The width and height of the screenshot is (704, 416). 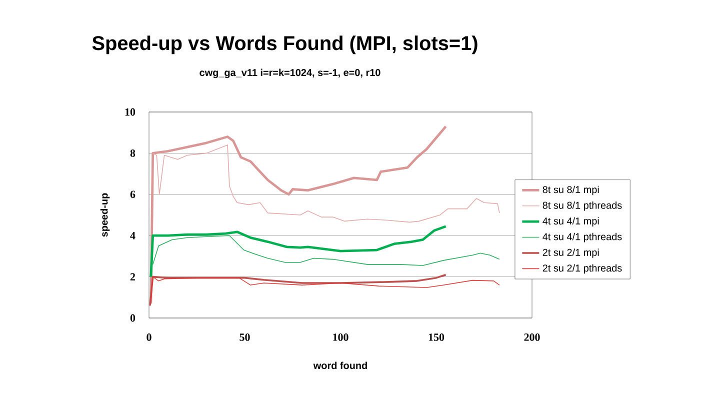 What do you see at coordinates (582, 206) in the screenshot?
I see `legend-label: 8t su 8/1 pthreads` at bounding box center [582, 206].